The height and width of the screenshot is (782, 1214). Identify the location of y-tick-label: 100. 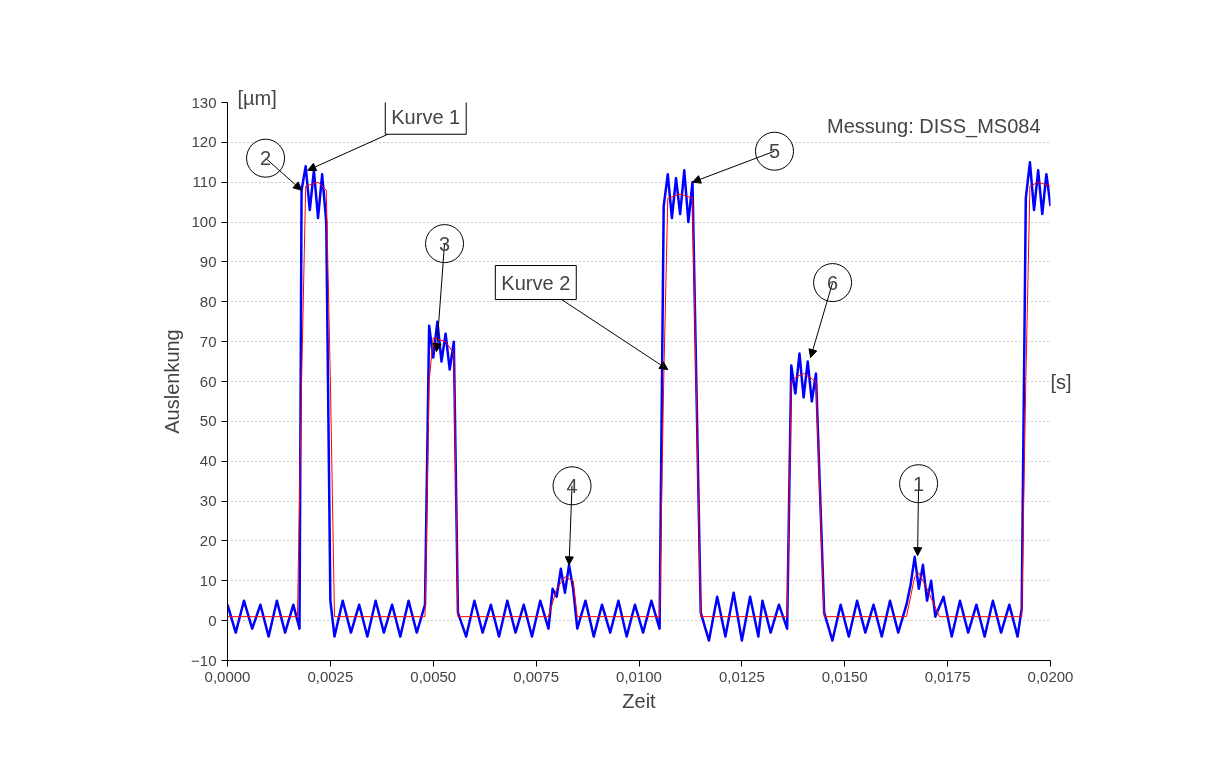
(204, 222).